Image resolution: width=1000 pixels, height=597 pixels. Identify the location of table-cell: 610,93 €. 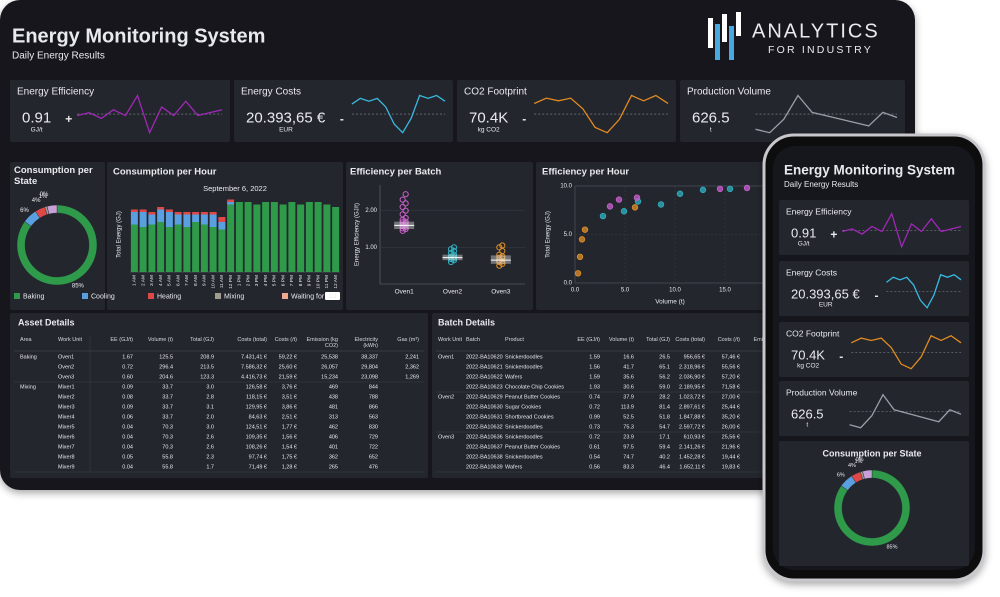
(694, 437).